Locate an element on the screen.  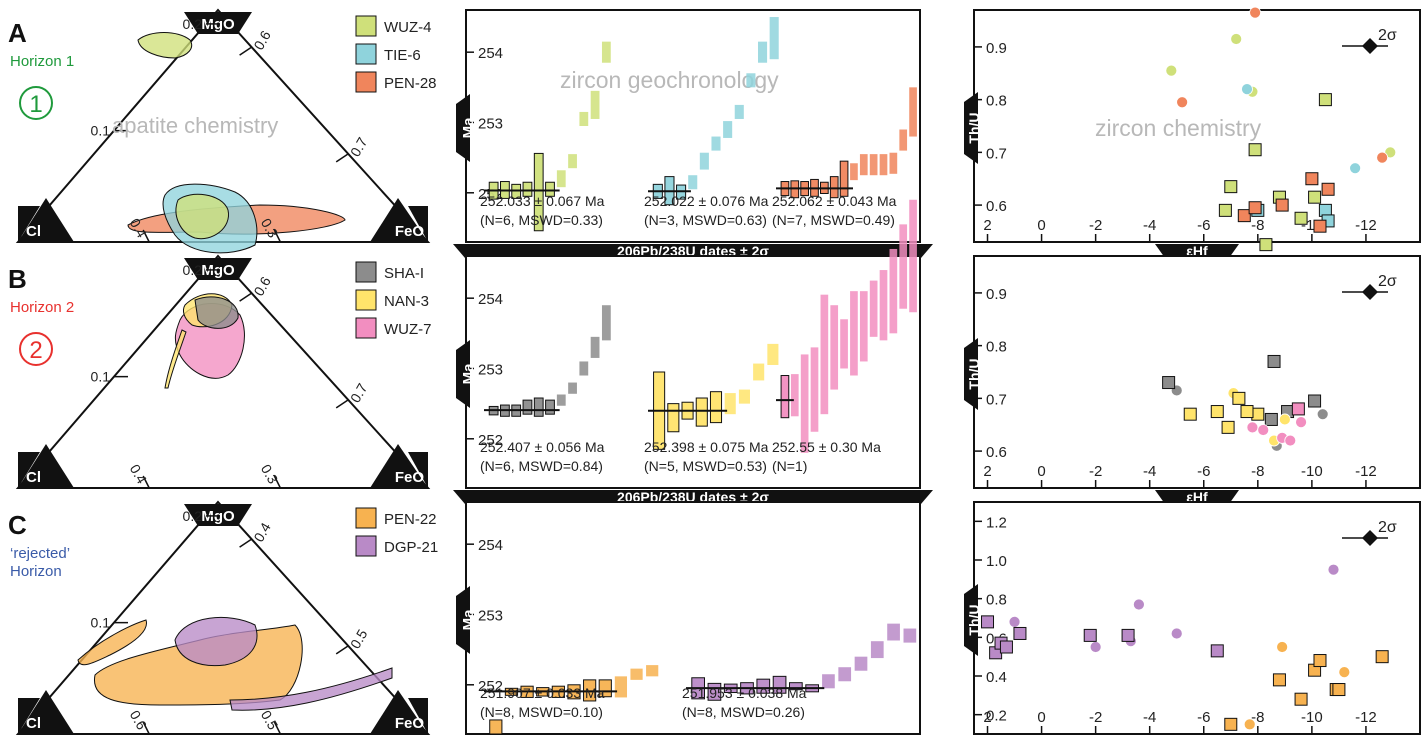
weighted-mean-label: 252.398 ± 0.075 Ma is located at coordinates (706, 447).